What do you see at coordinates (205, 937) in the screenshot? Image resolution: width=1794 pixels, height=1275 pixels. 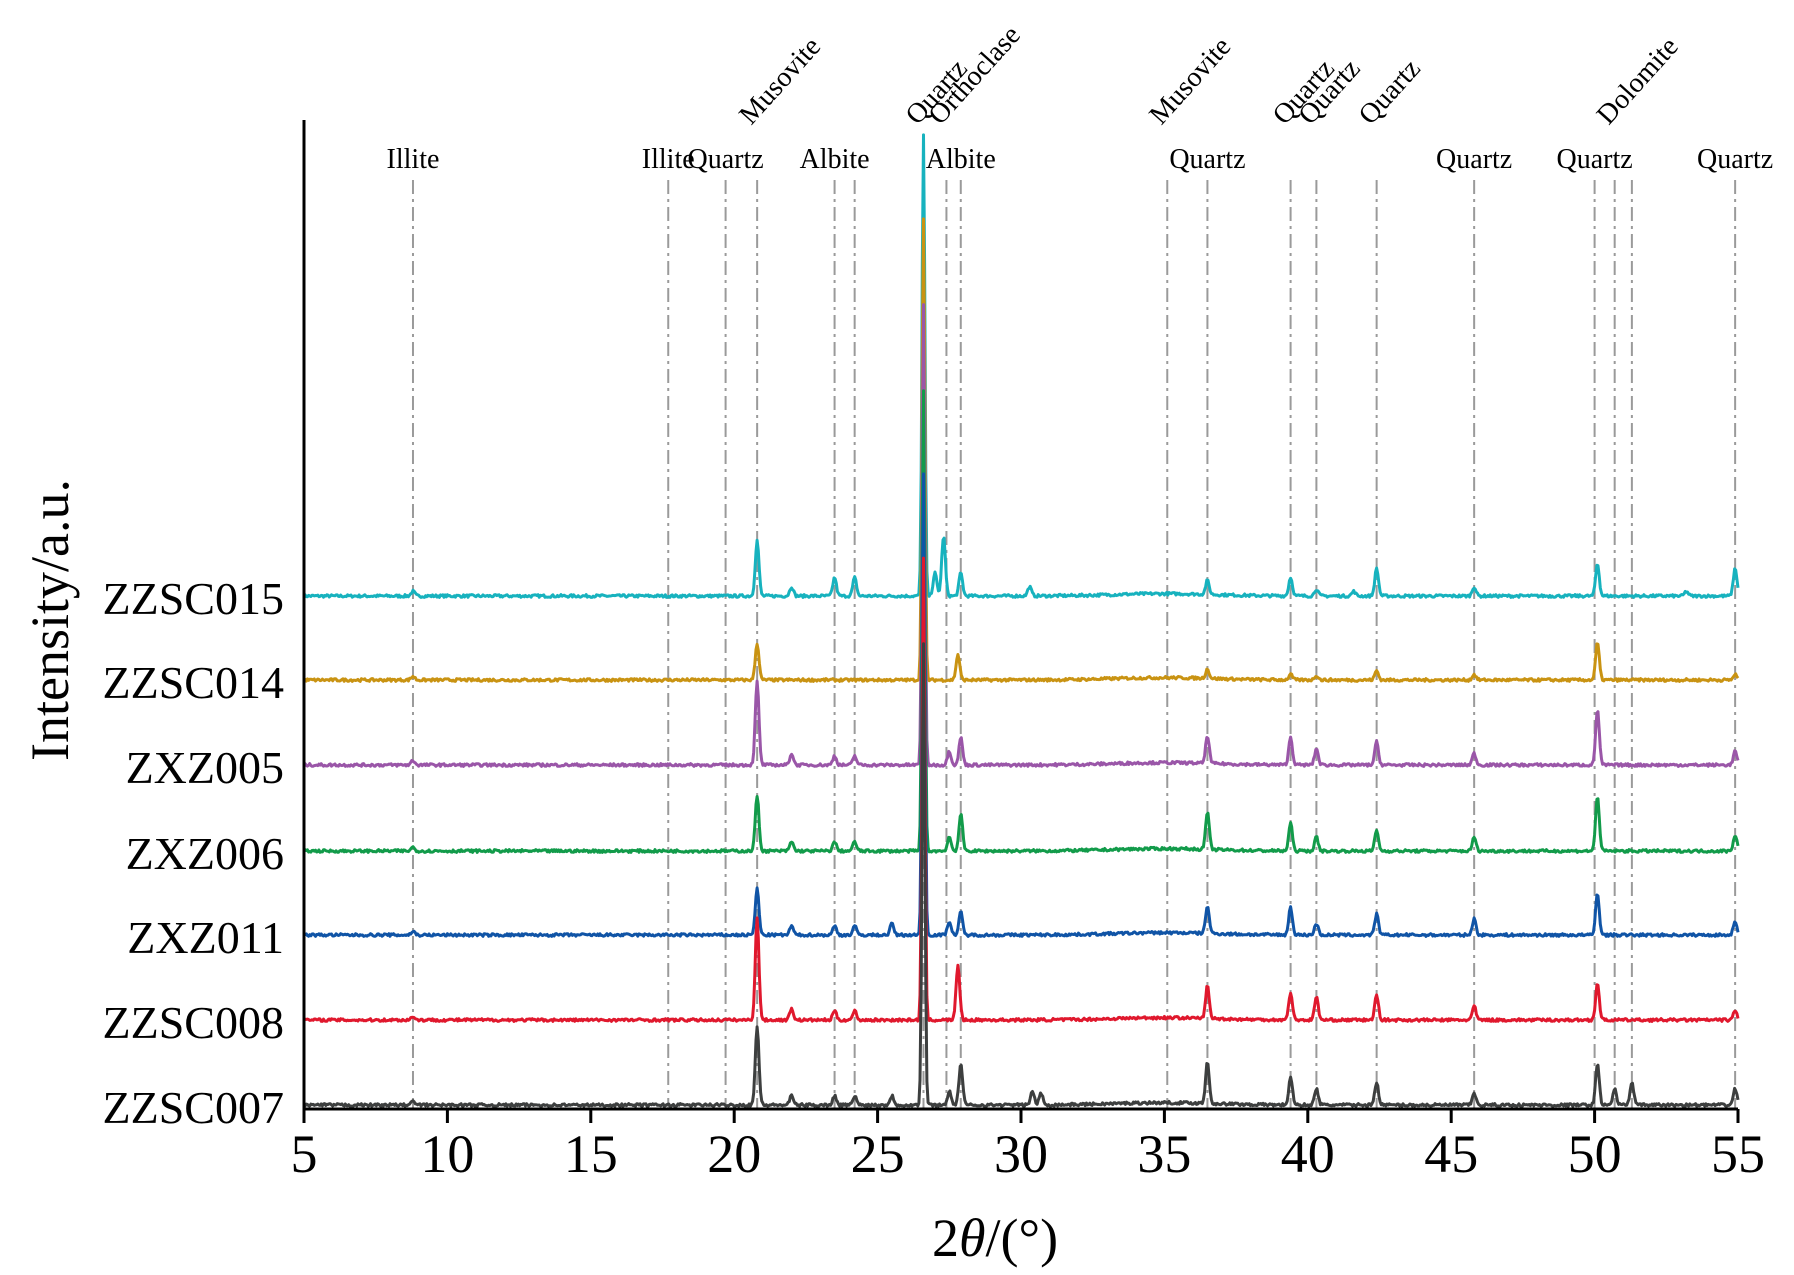 I see `series-label: ZXZ011` at bounding box center [205, 937].